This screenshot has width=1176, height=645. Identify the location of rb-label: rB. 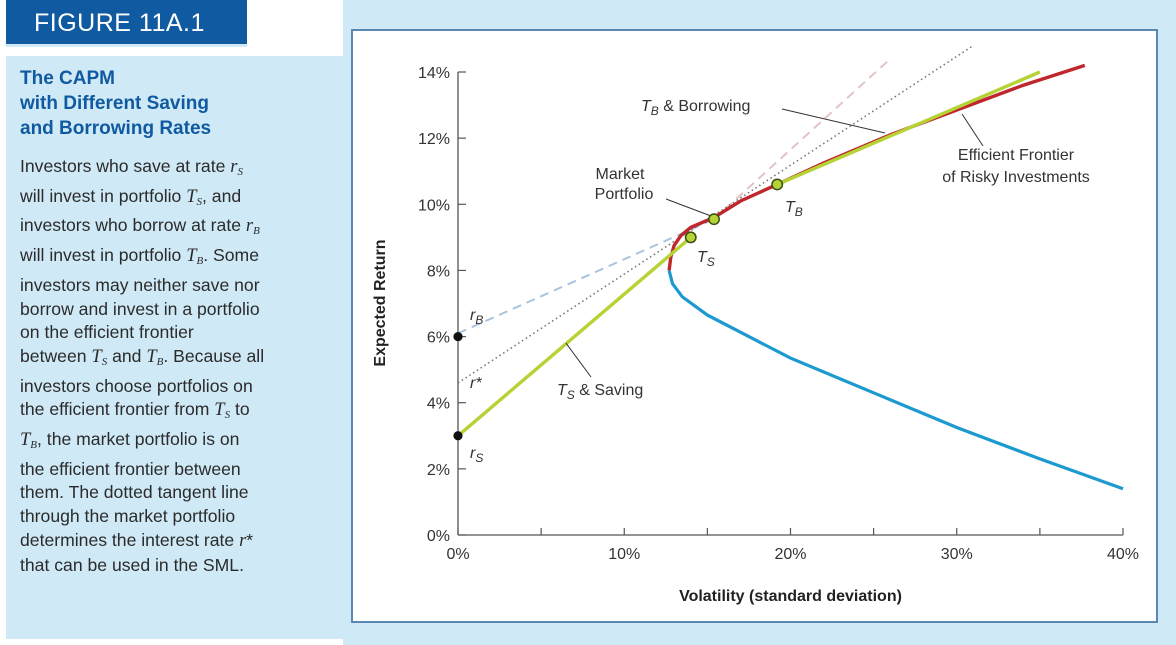
(476, 317).